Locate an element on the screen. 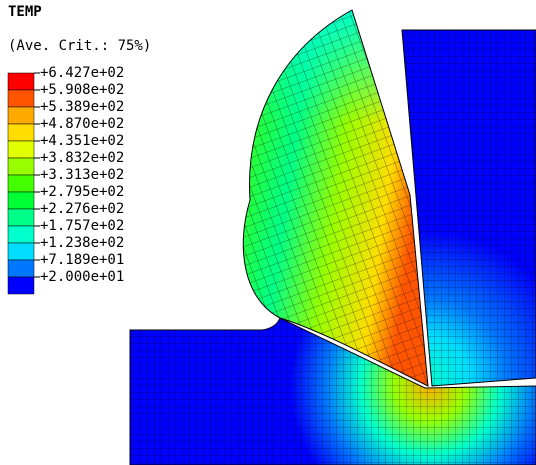 This screenshot has height=465, width=536. legend-label: +4.870e+02 is located at coordinates (82, 124).